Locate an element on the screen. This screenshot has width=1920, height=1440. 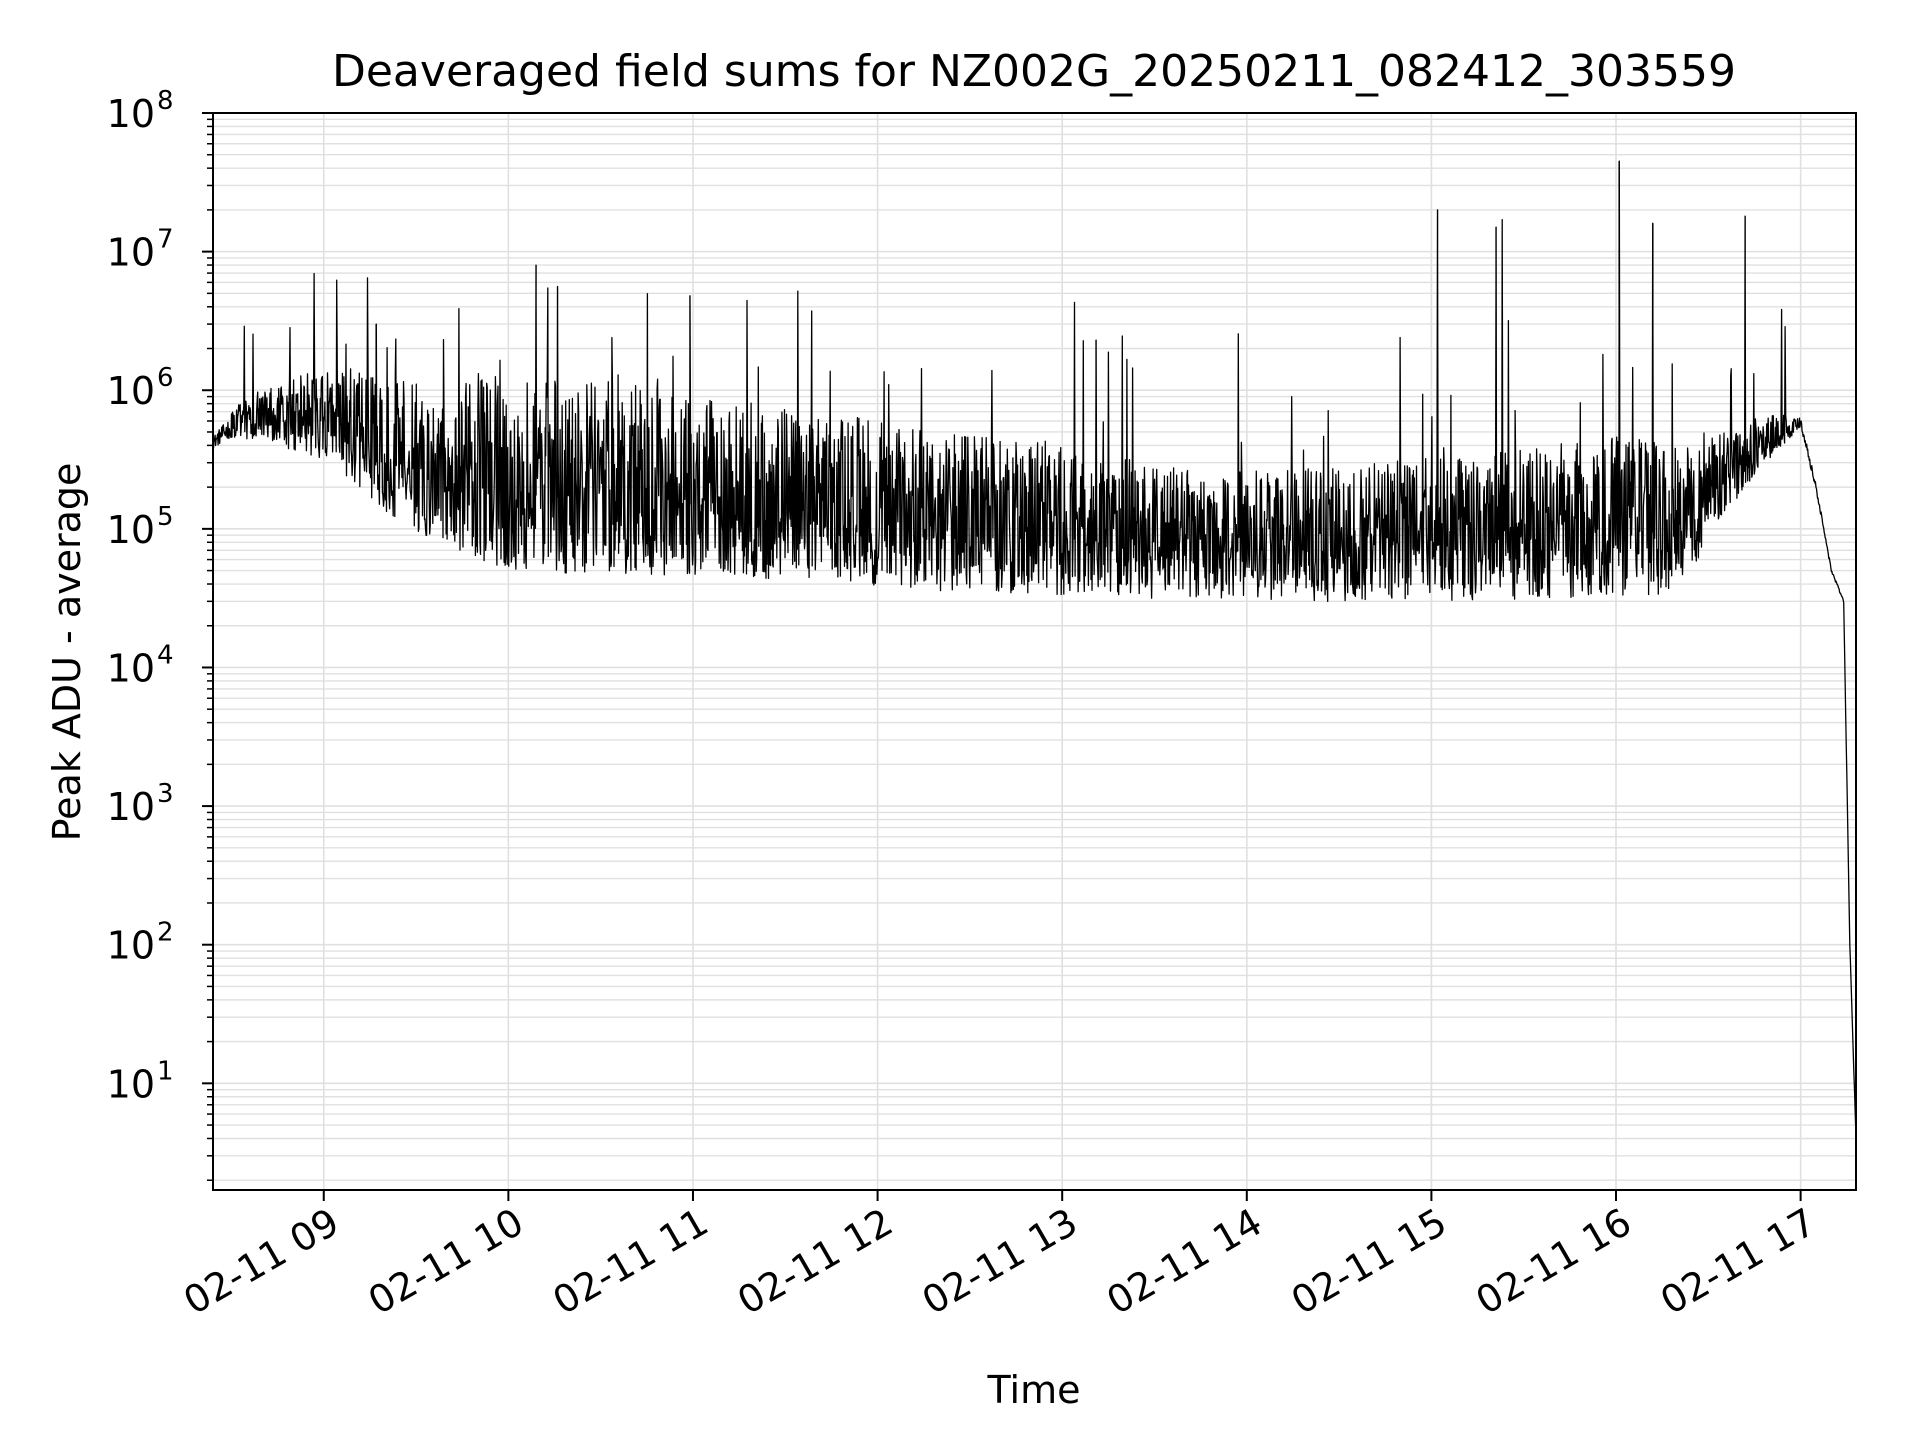
x-tick-label: 02-11 11 is located at coordinates (631, 1262).